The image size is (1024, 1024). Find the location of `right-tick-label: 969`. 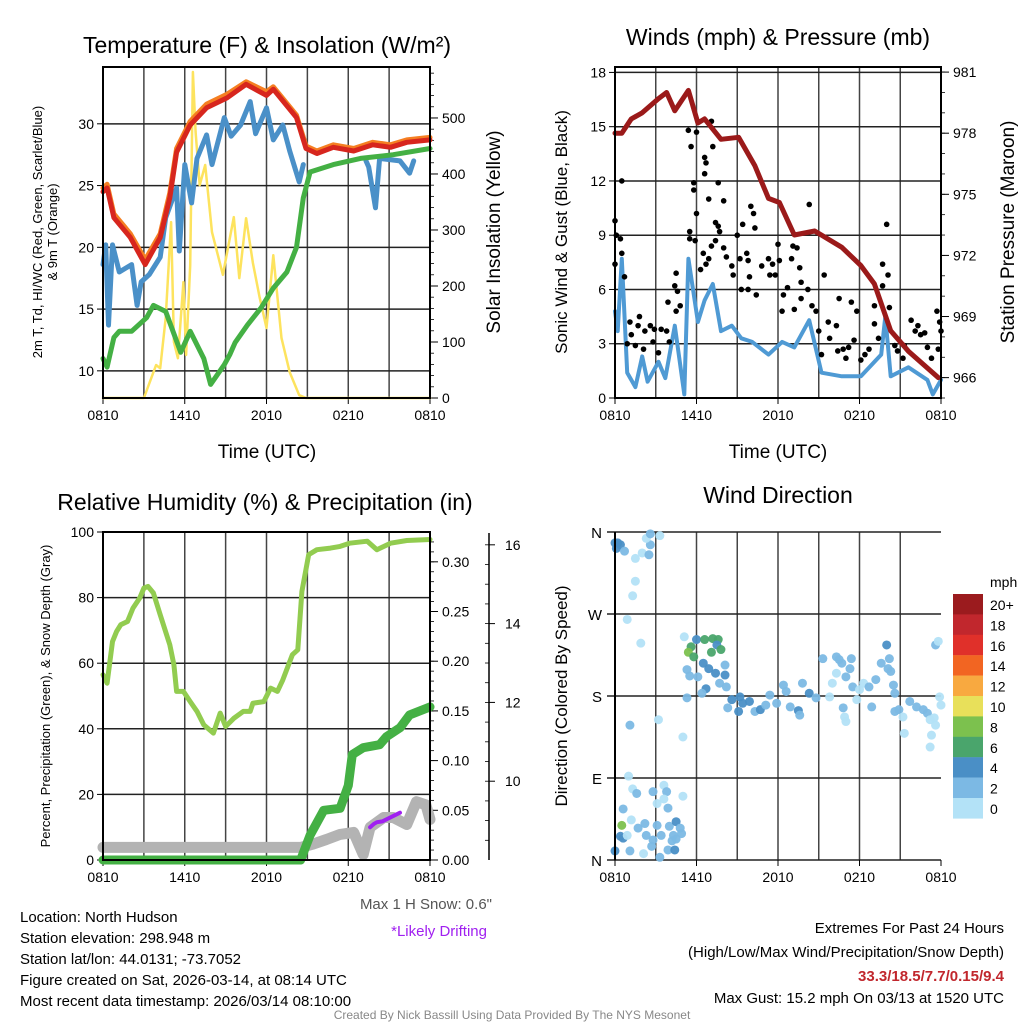

right-tick-label: 969 is located at coordinates (965, 317).